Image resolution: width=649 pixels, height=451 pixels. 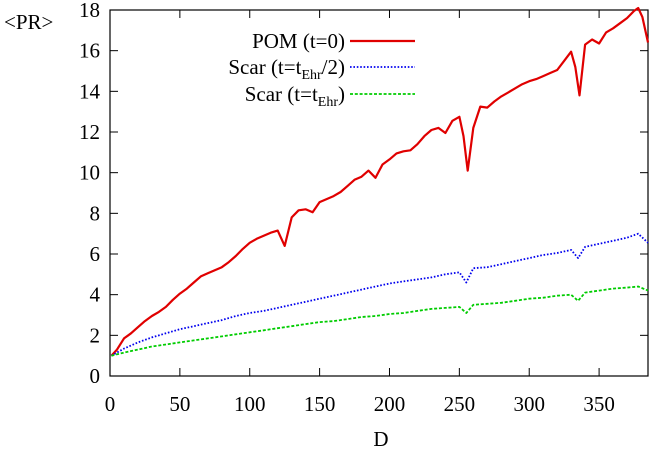 I want to click on x-tick-label: 100, so click(x=250, y=404).